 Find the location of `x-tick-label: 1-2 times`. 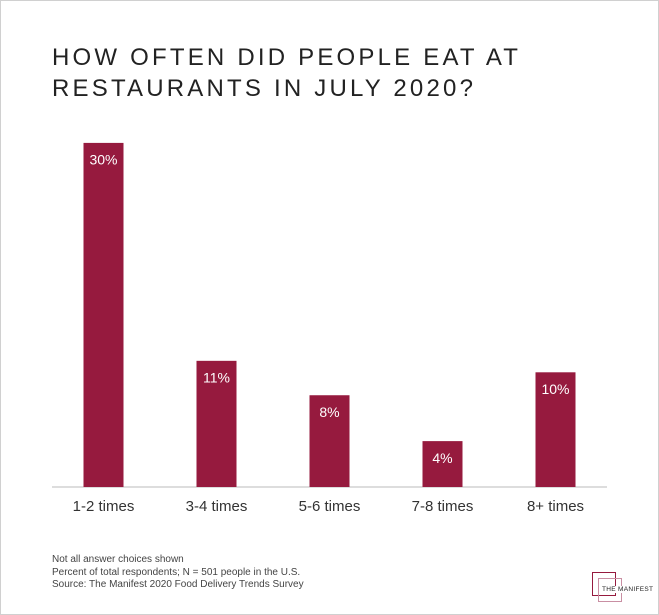

x-tick-label: 1-2 times is located at coordinates (104, 506).